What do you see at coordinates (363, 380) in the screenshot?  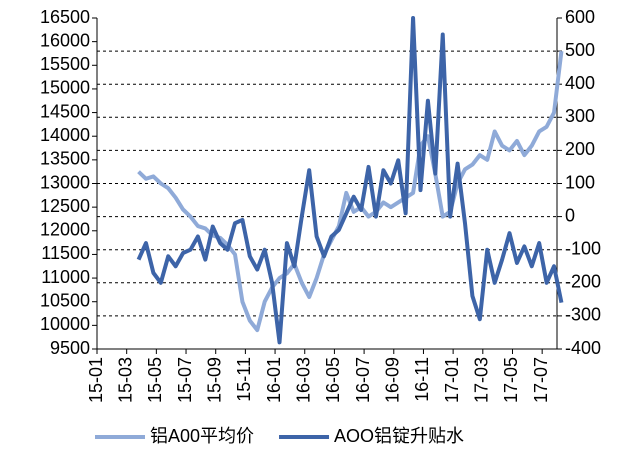 I see `x-tick-label: 16-07` at bounding box center [363, 380].